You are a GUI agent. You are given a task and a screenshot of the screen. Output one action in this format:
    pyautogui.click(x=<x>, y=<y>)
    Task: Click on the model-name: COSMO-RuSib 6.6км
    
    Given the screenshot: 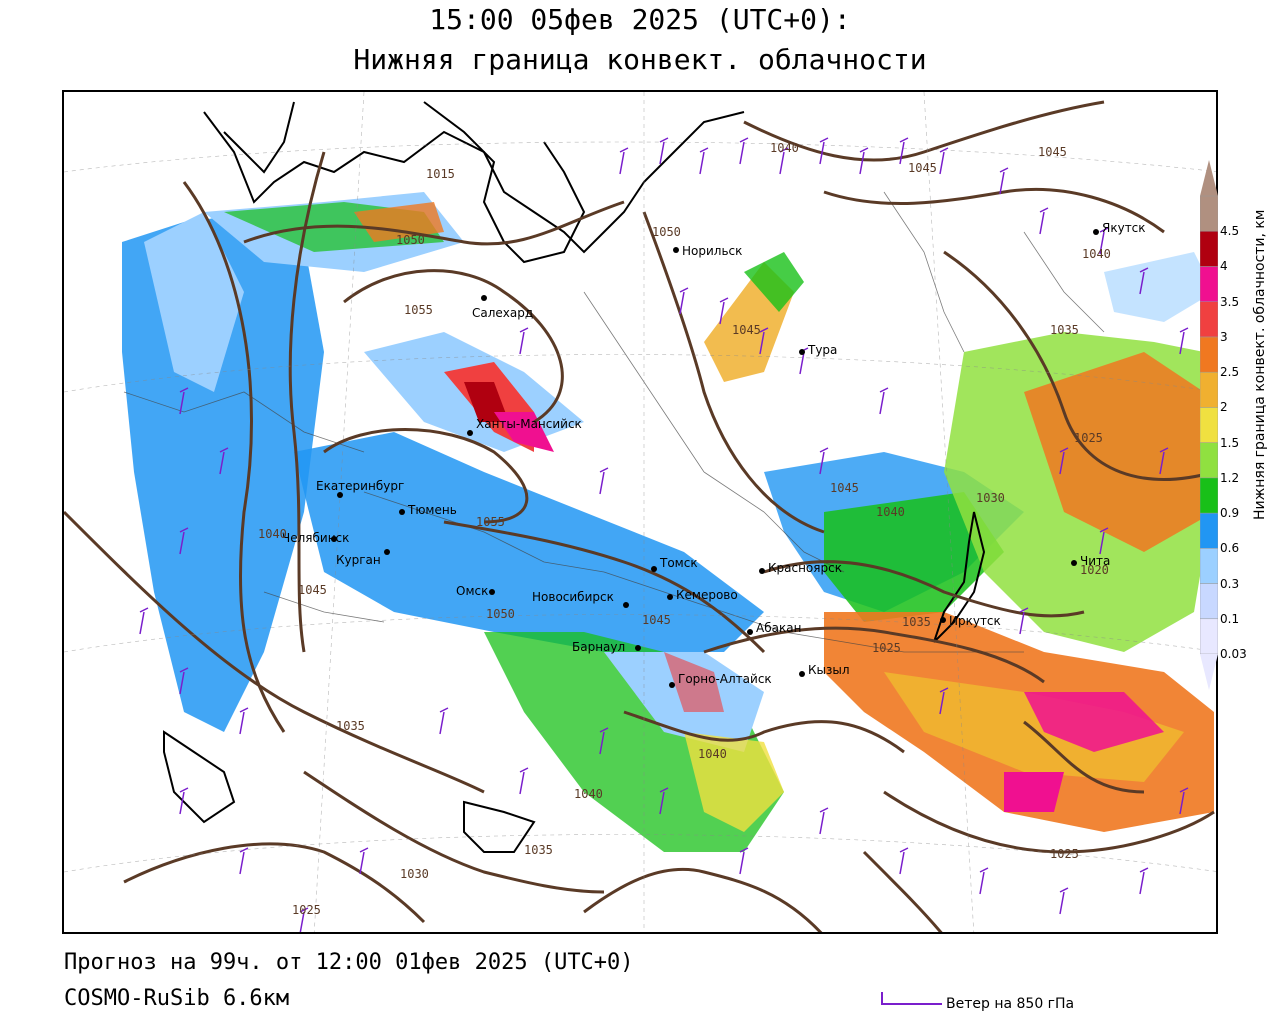 What is the action you would take?
    pyautogui.click(x=177, y=998)
    